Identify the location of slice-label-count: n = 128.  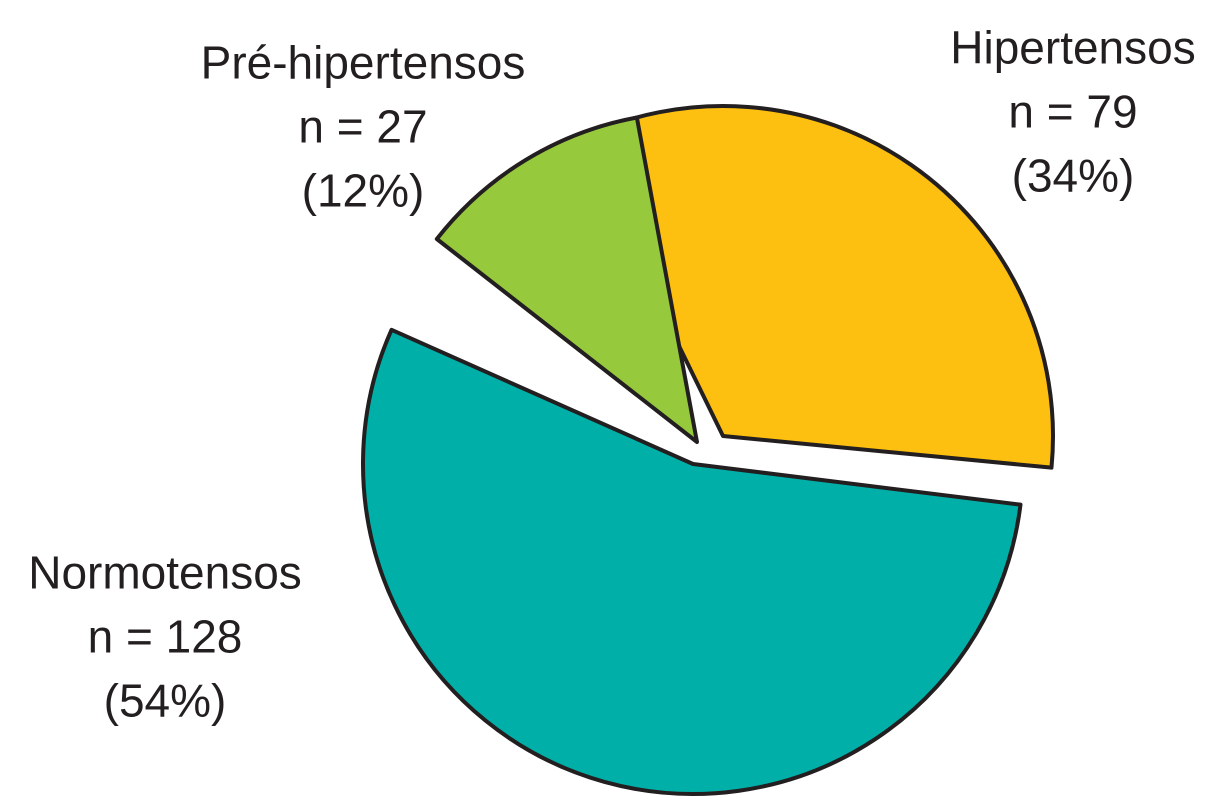
(165, 637).